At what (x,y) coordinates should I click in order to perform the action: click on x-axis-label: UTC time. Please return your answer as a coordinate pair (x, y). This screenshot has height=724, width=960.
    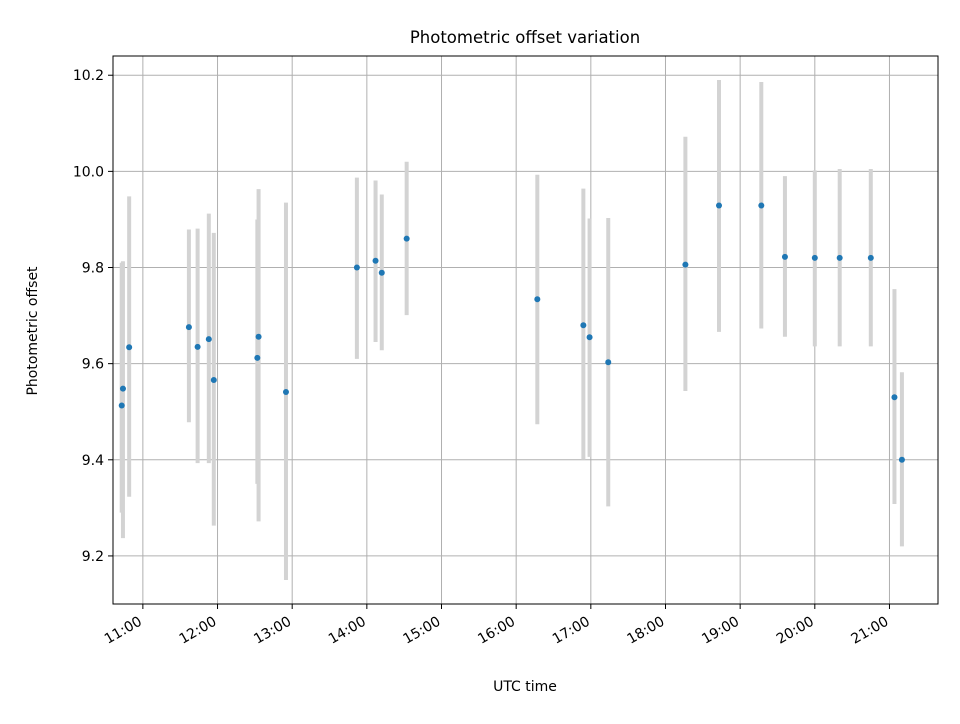
    Looking at the image, I should click on (525, 687).